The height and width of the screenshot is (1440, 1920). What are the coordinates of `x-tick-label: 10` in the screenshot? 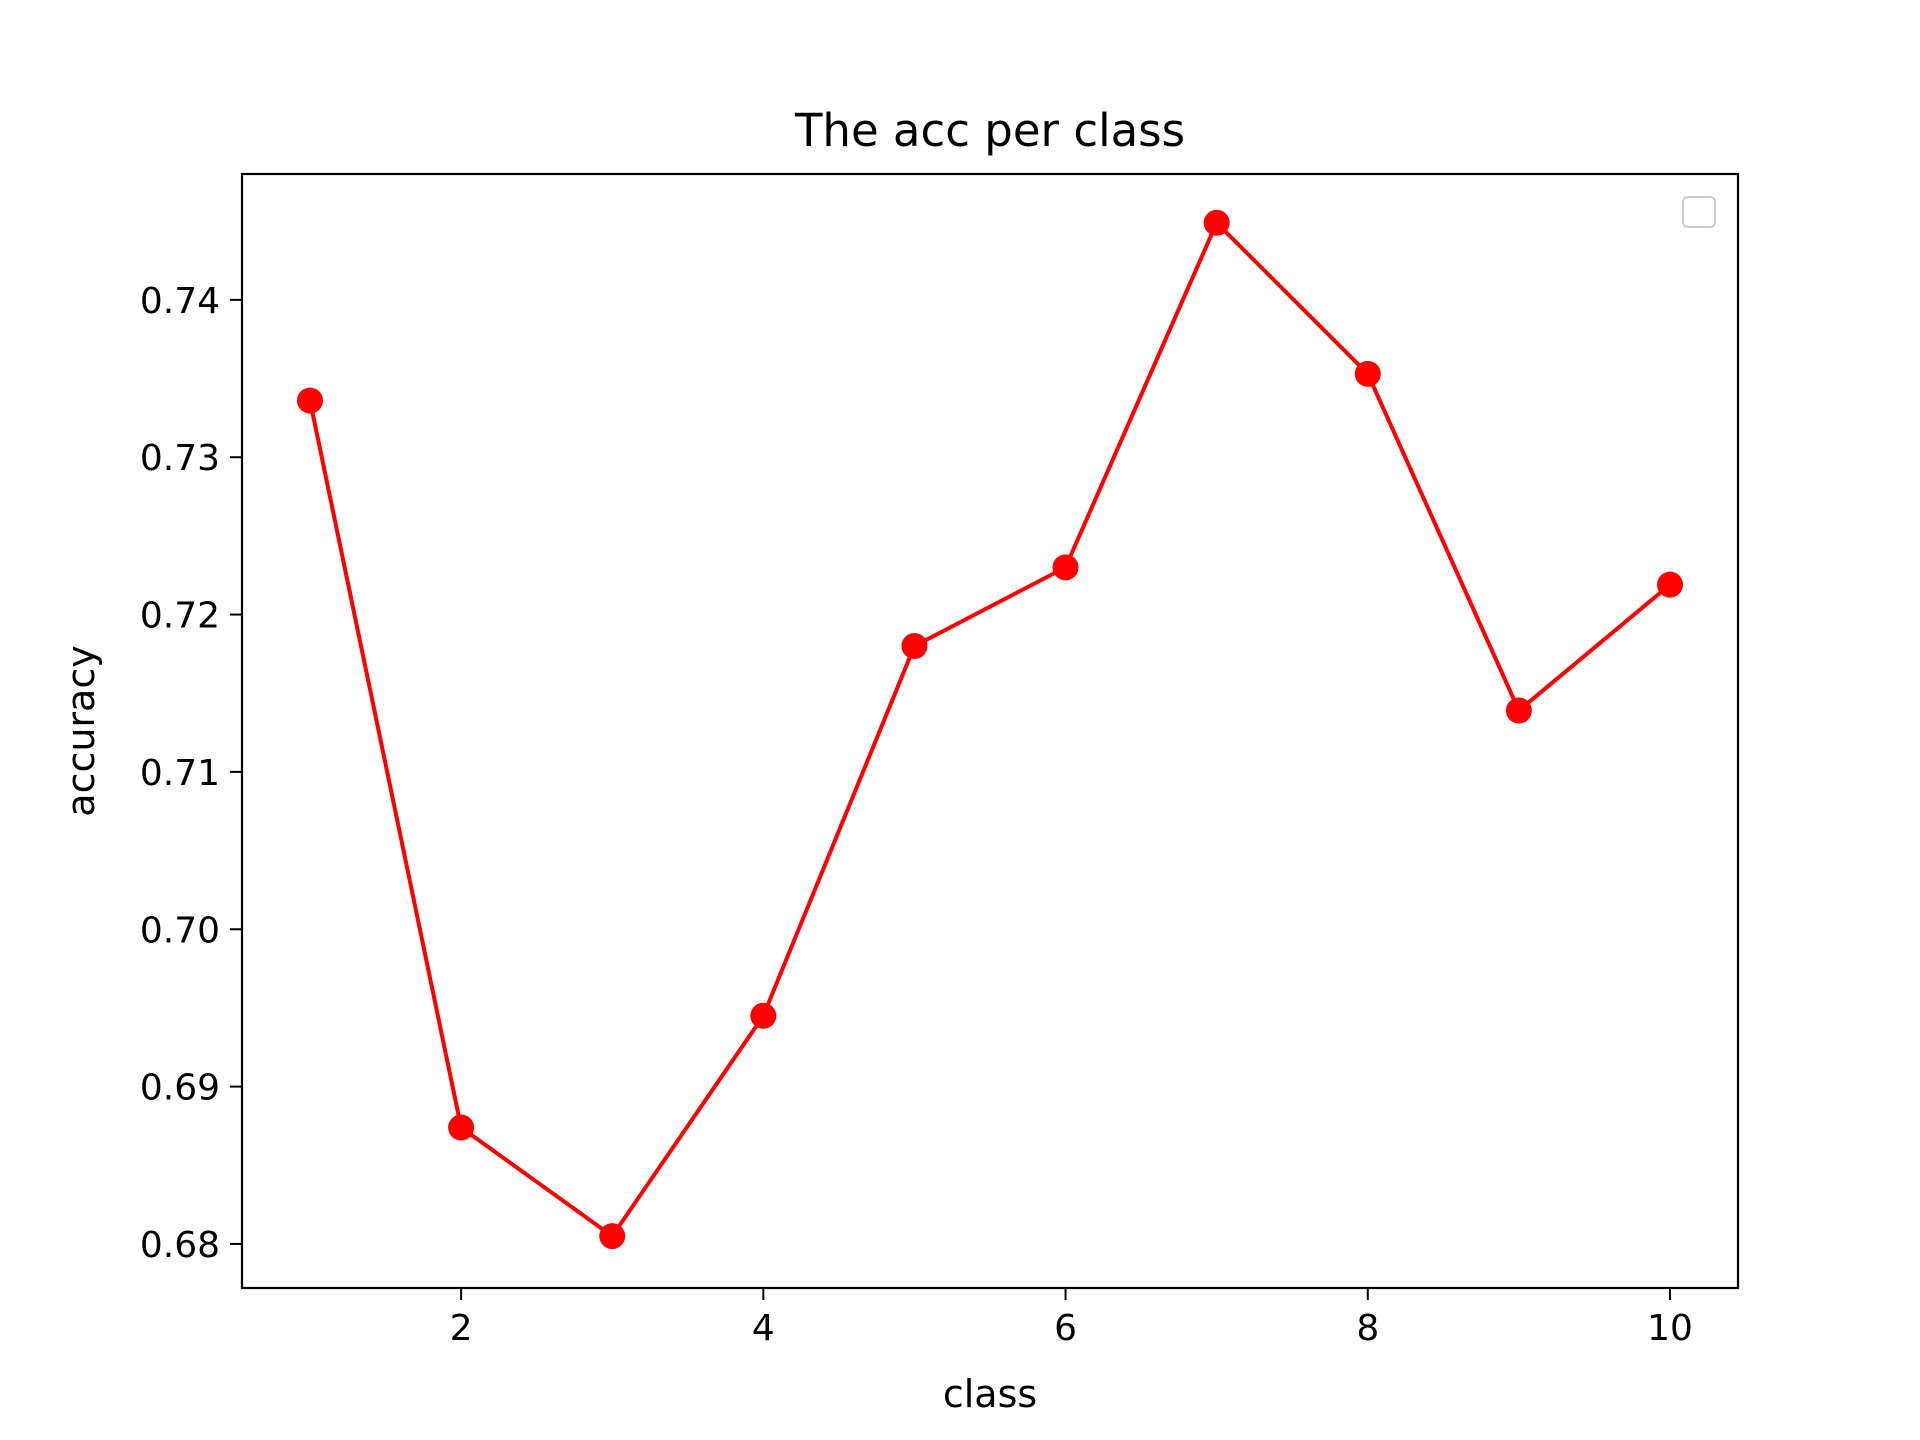 It's located at (1670, 1328).